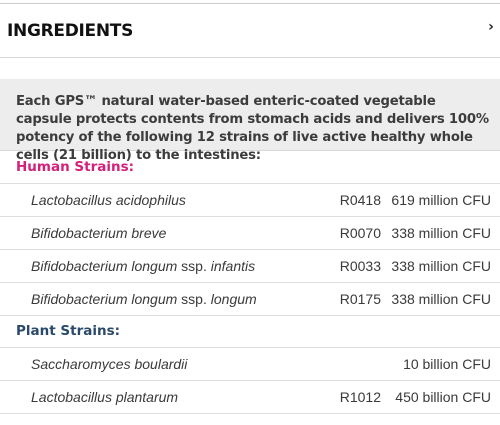  Describe the element at coordinates (447, 364) in the screenshot. I see `strain-cfu: 10 billion CFU` at that location.